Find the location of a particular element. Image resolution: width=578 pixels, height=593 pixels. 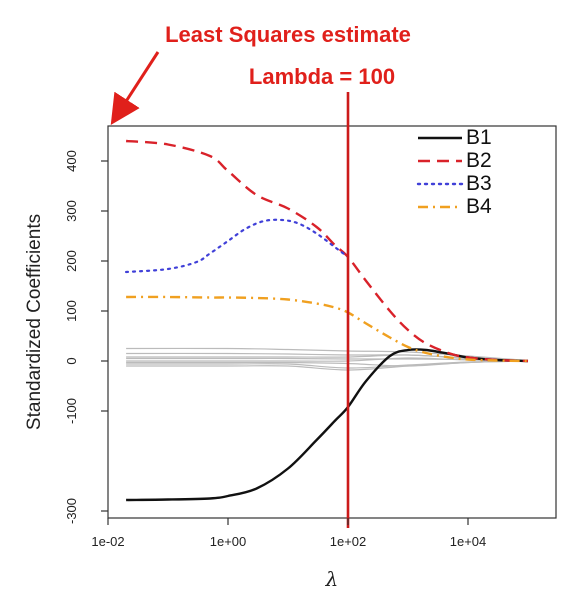

legend-label-b4: B4 is located at coordinates (479, 206).